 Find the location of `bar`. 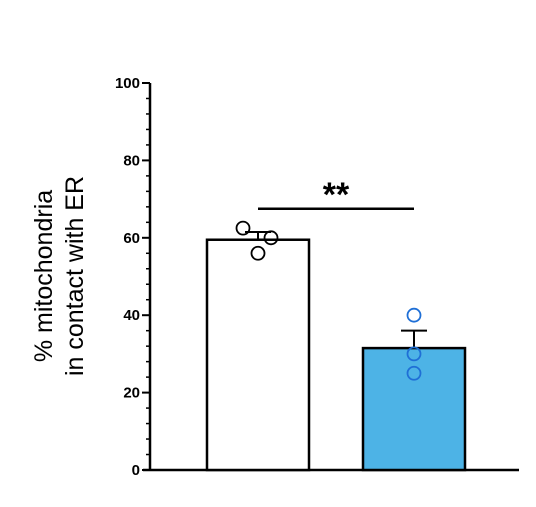

bar is located at coordinates (258, 355).